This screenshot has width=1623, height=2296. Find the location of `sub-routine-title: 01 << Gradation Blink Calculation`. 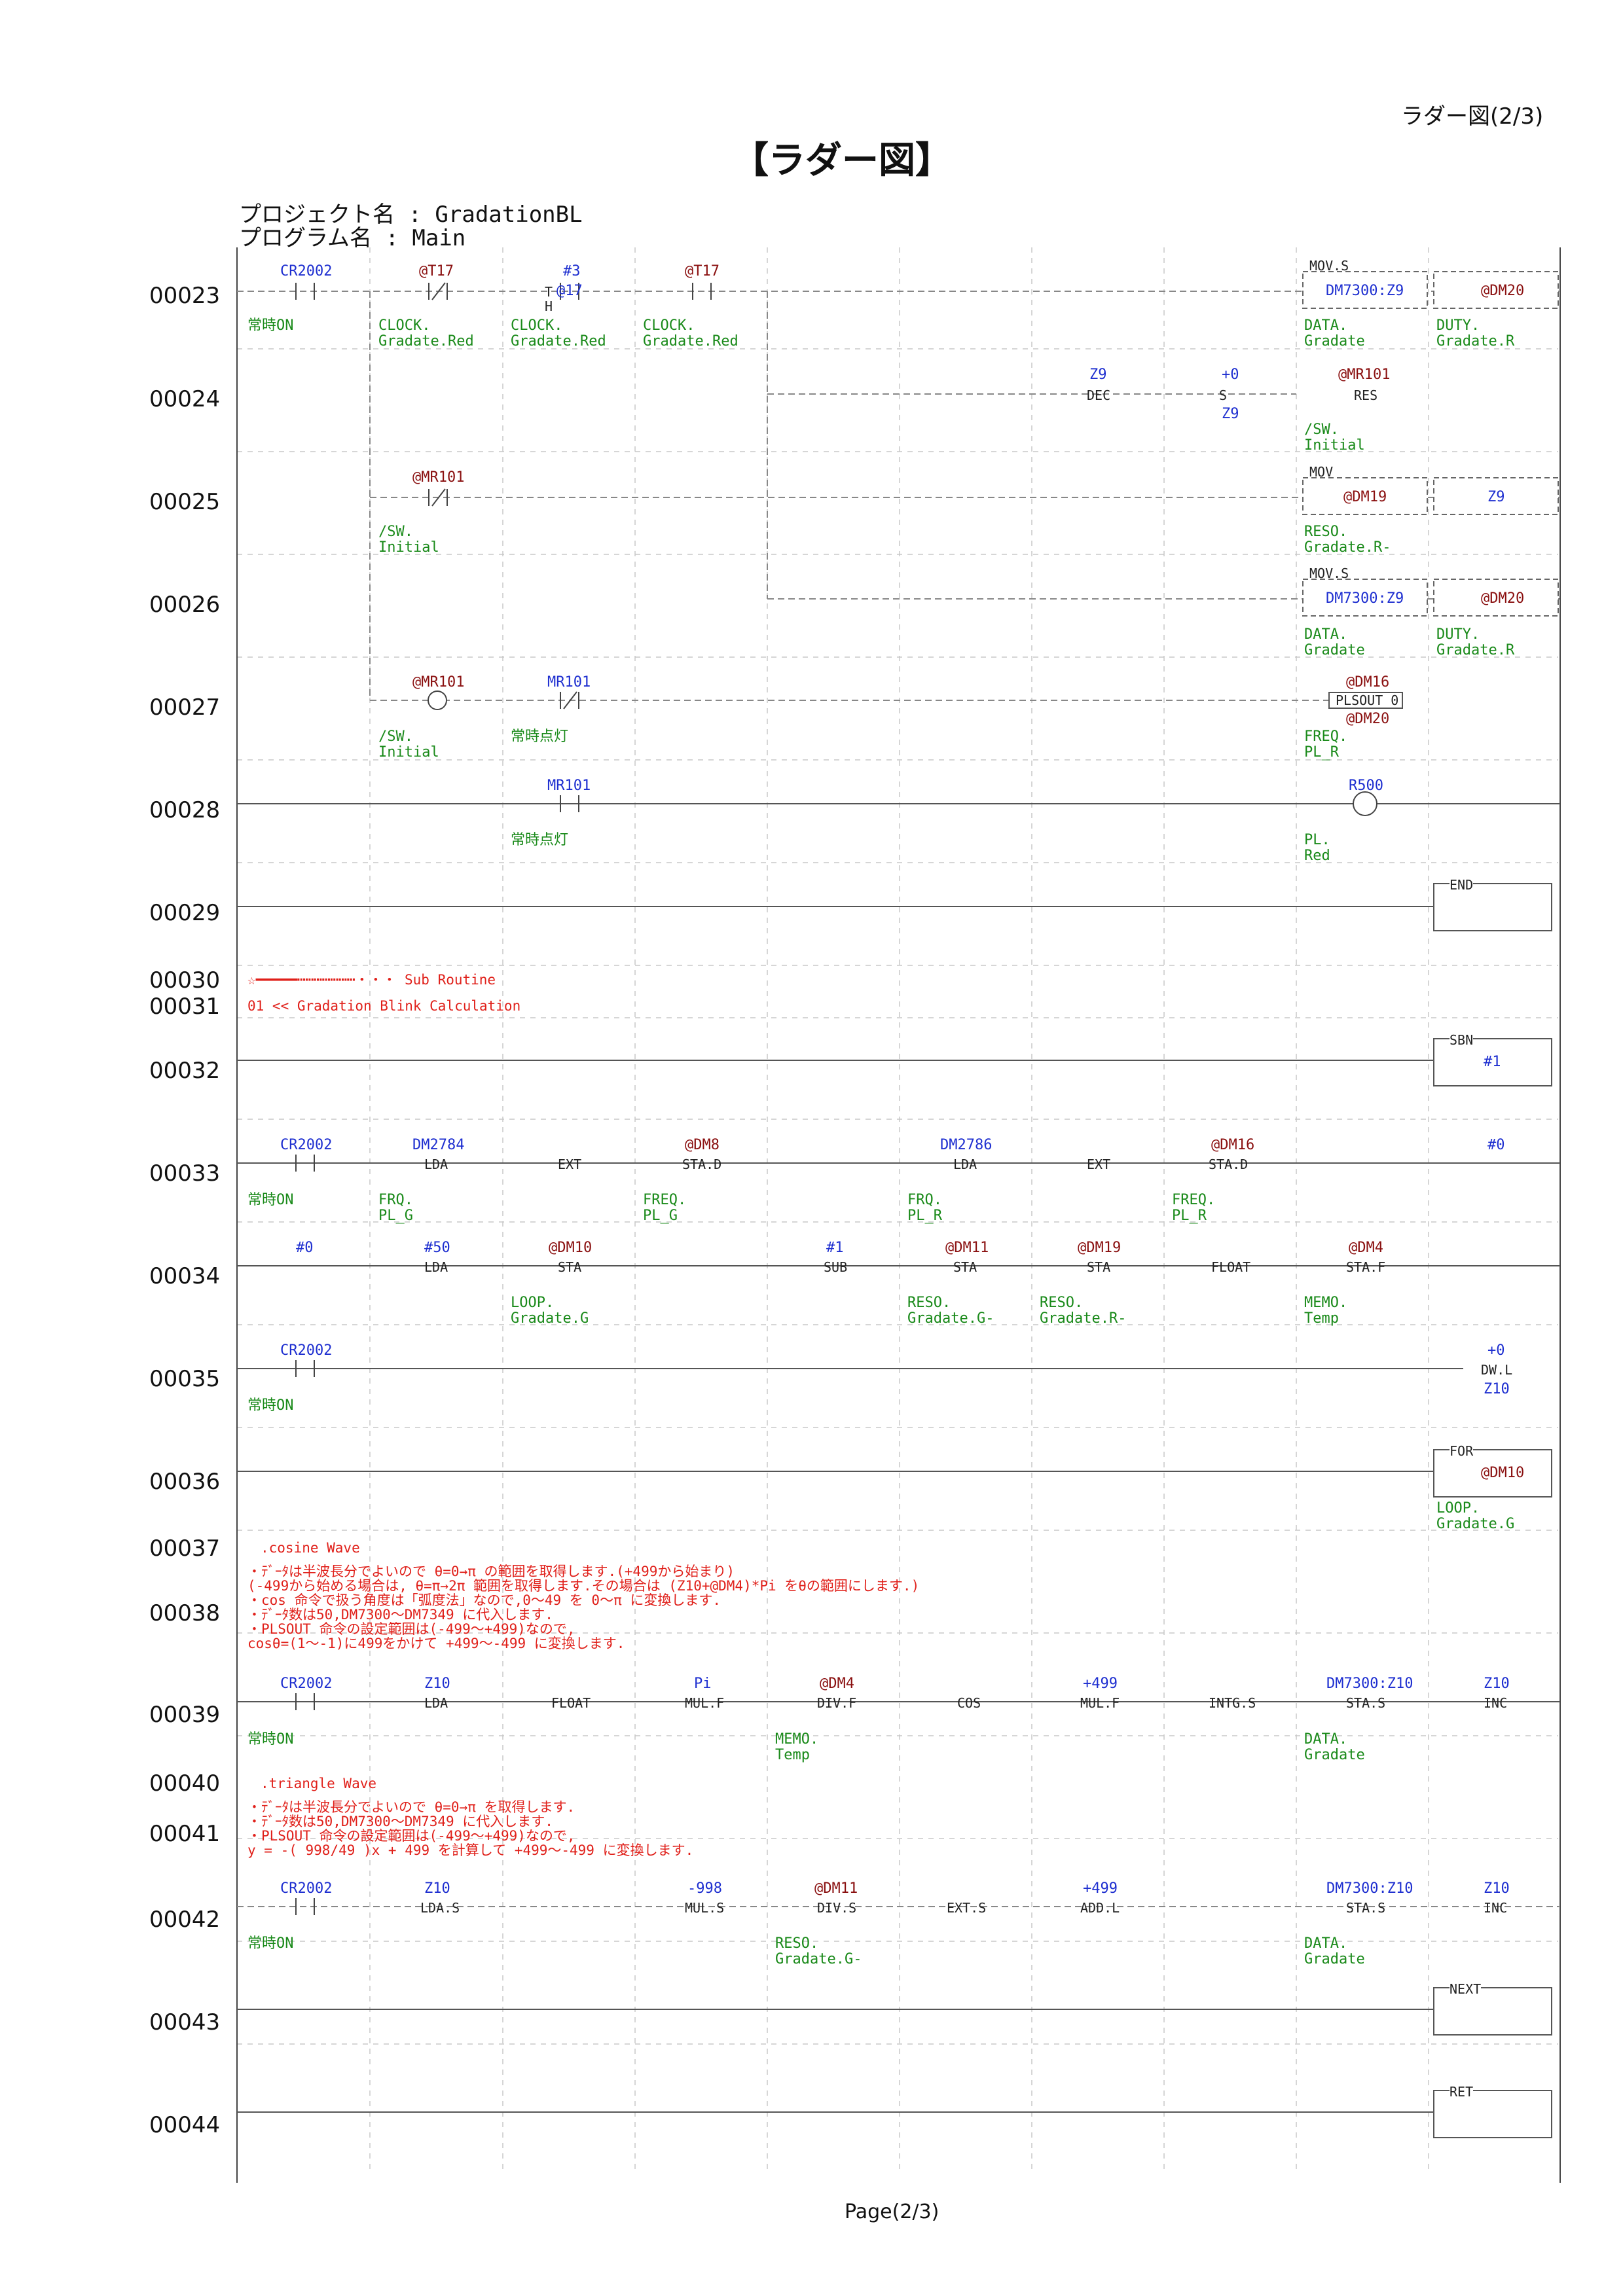

sub-routine-title: 01 << Gradation Blink Calculation is located at coordinates (384, 1006).